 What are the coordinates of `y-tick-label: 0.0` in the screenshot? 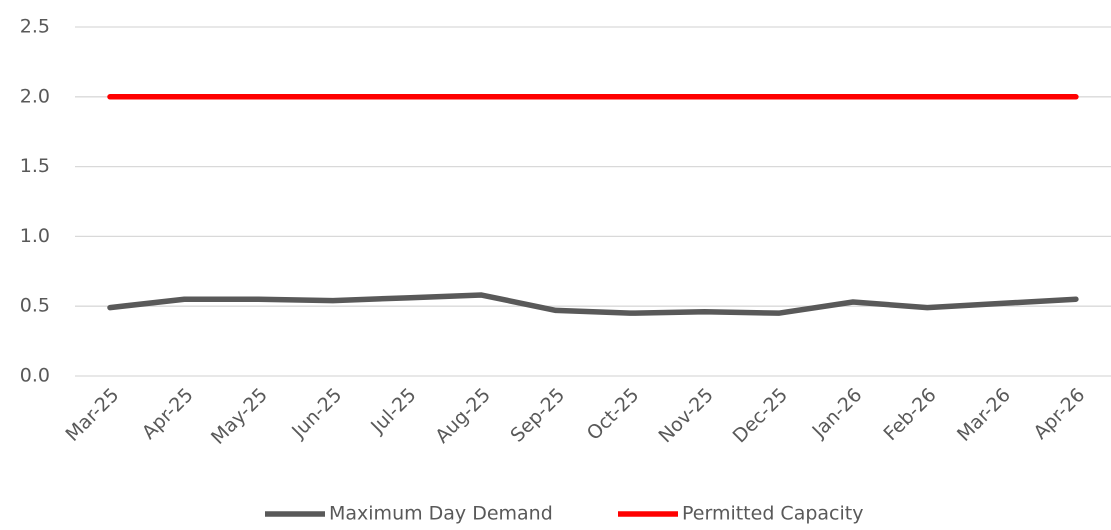 It's located at (35, 376).